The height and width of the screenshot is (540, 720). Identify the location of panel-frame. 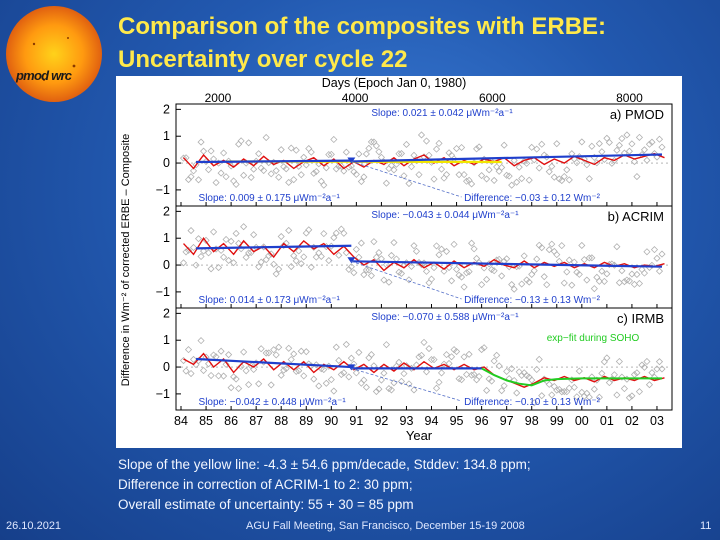
(424, 257).